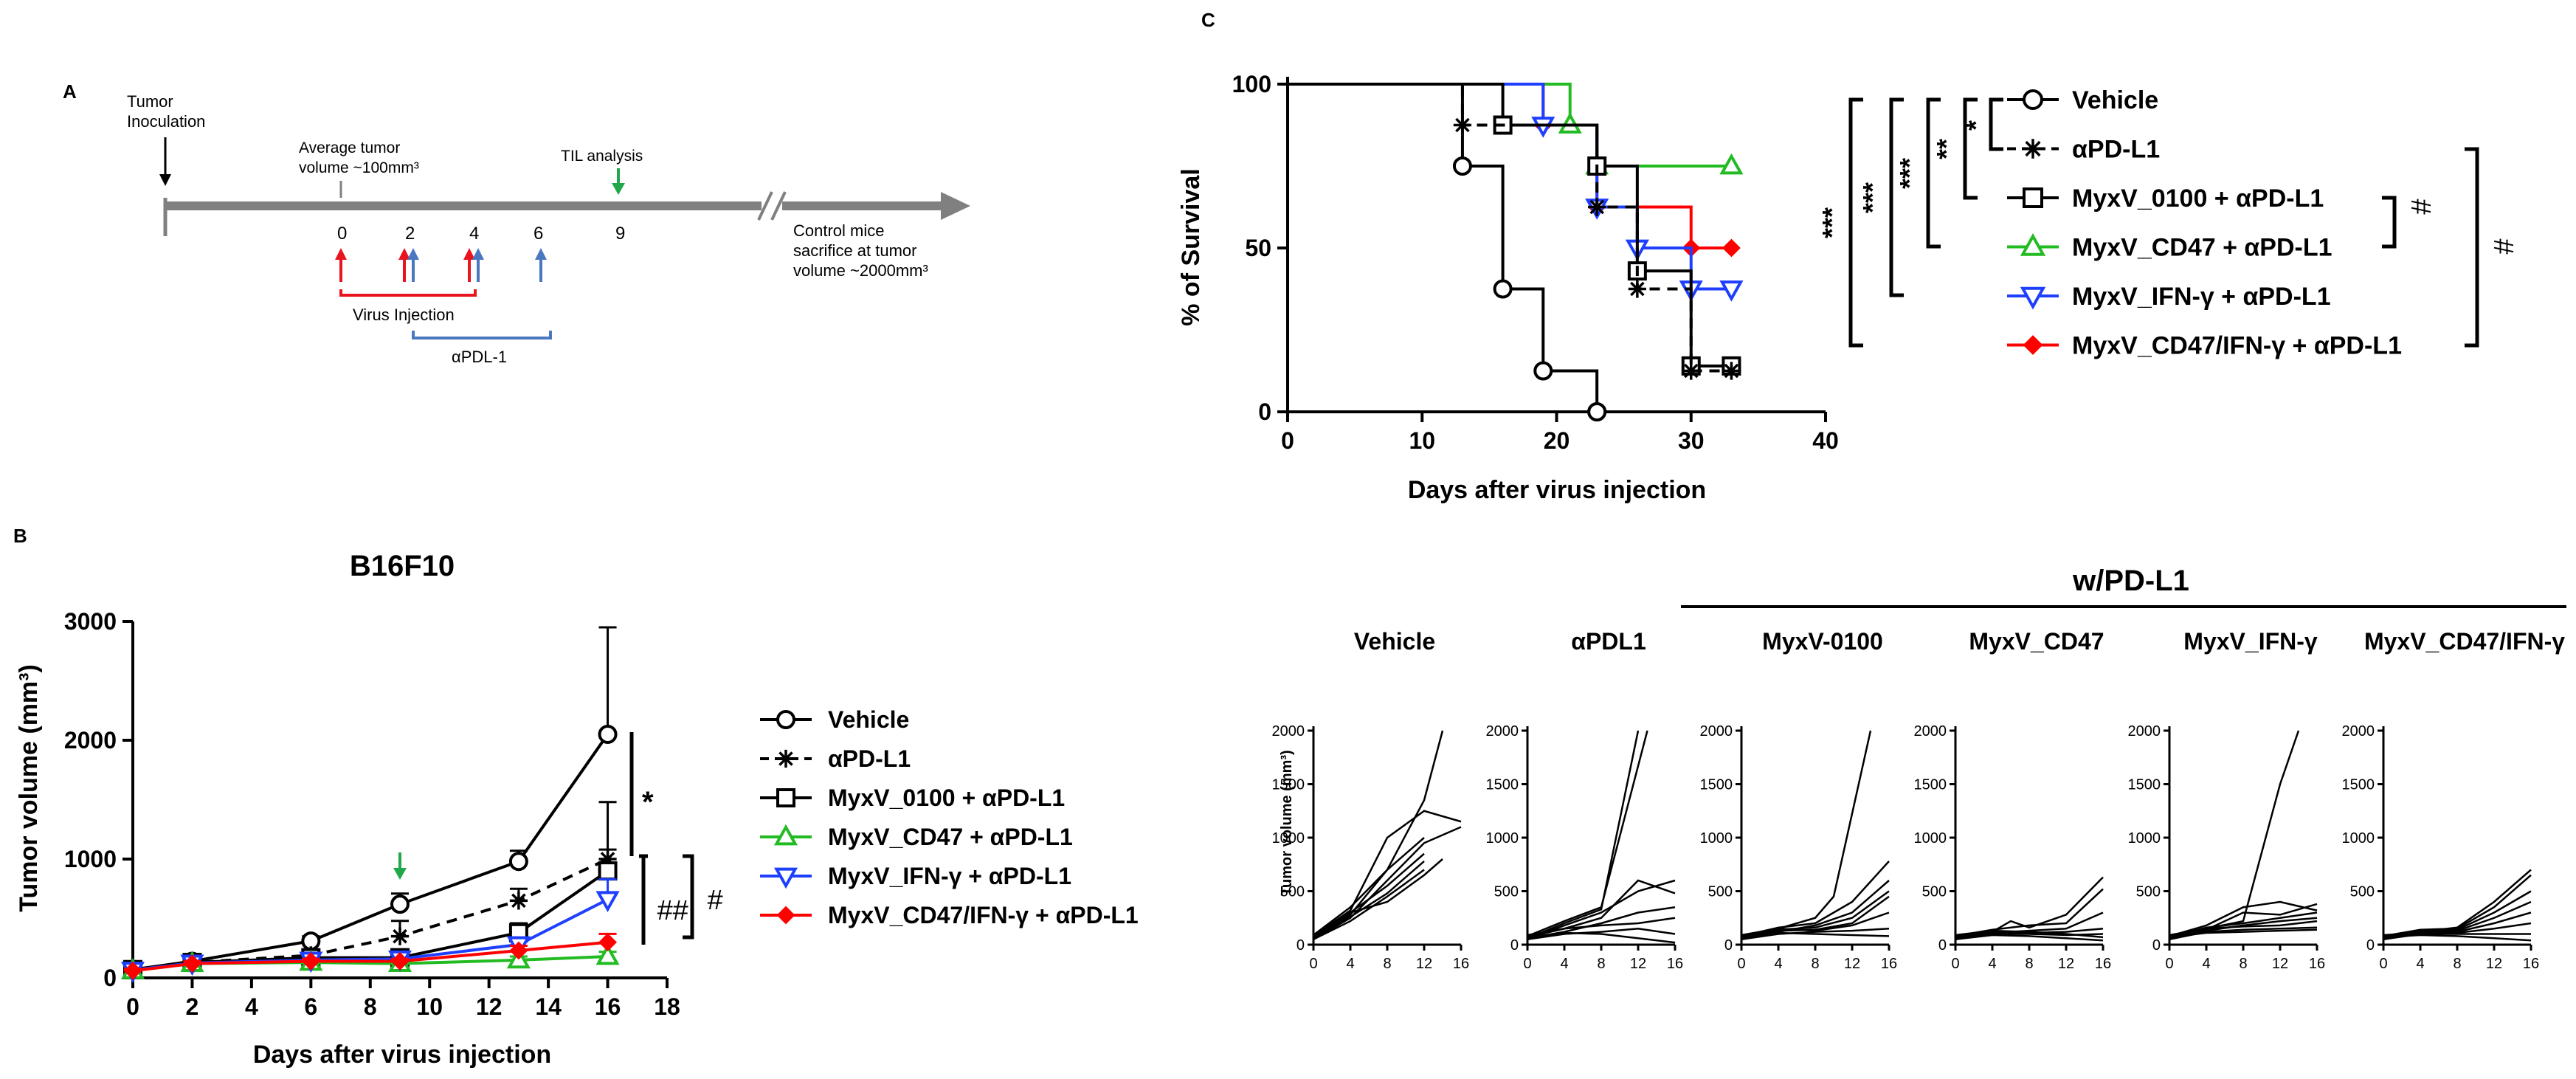  What do you see at coordinates (1931, 731) in the screenshot?
I see `individual-ytick-label-3-2000: 2000` at bounding box center [1931, 731].